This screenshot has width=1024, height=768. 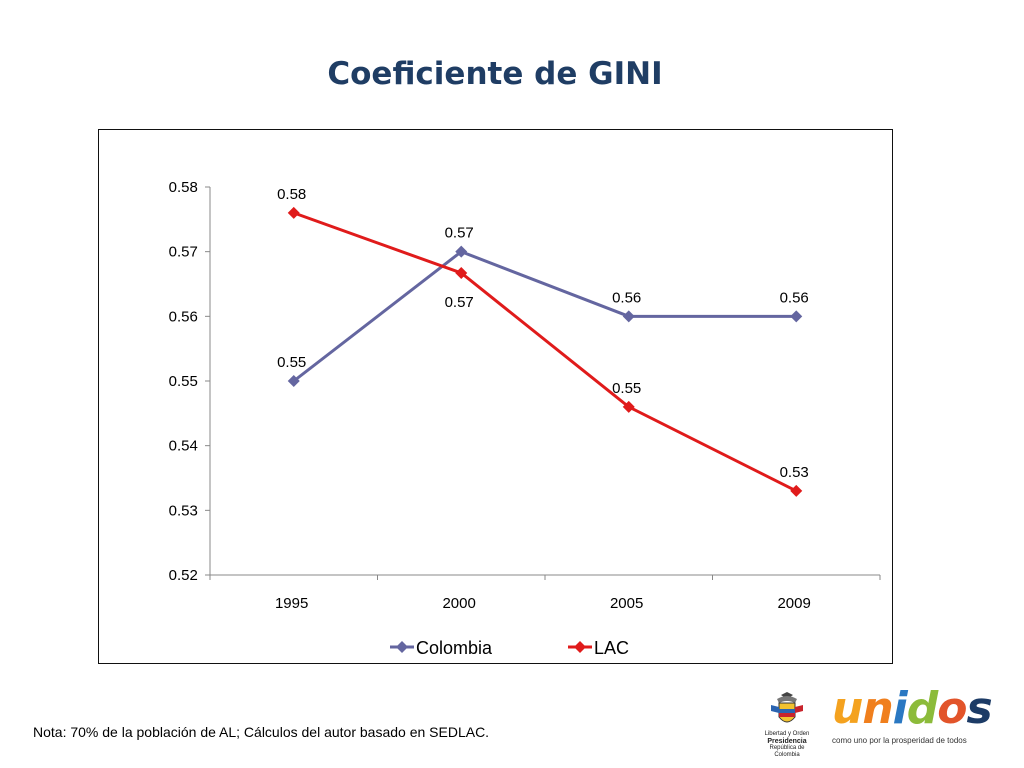 I want to click on data-label-lac: 0.57, so click(x=461, y=302).